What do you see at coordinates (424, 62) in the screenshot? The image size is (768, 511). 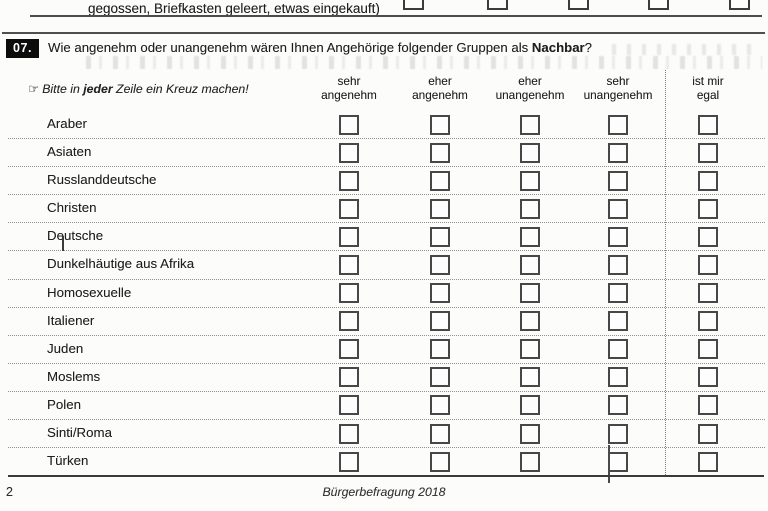 I see `scan-bleedthrough-artifact` at bounding box center [424, 62].